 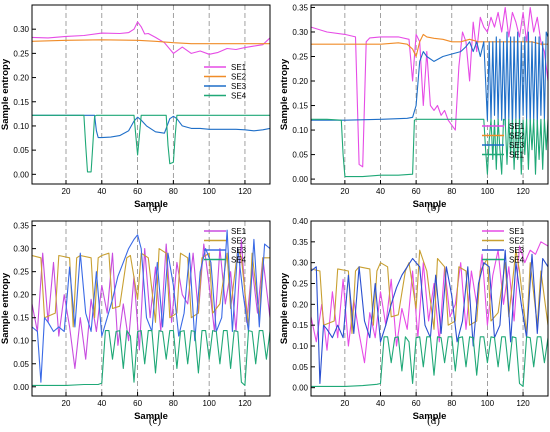 I want to click on y-tick-label: 0.40, so click(x=300, y=221).